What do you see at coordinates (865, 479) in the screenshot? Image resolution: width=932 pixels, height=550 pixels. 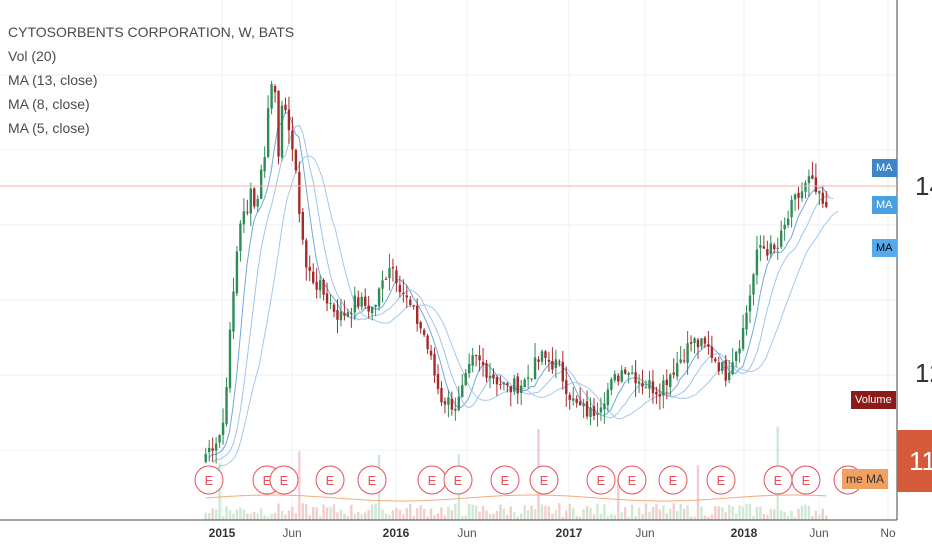 I see `volume-ma-tag: me MA` at bounding box center [865, 479].